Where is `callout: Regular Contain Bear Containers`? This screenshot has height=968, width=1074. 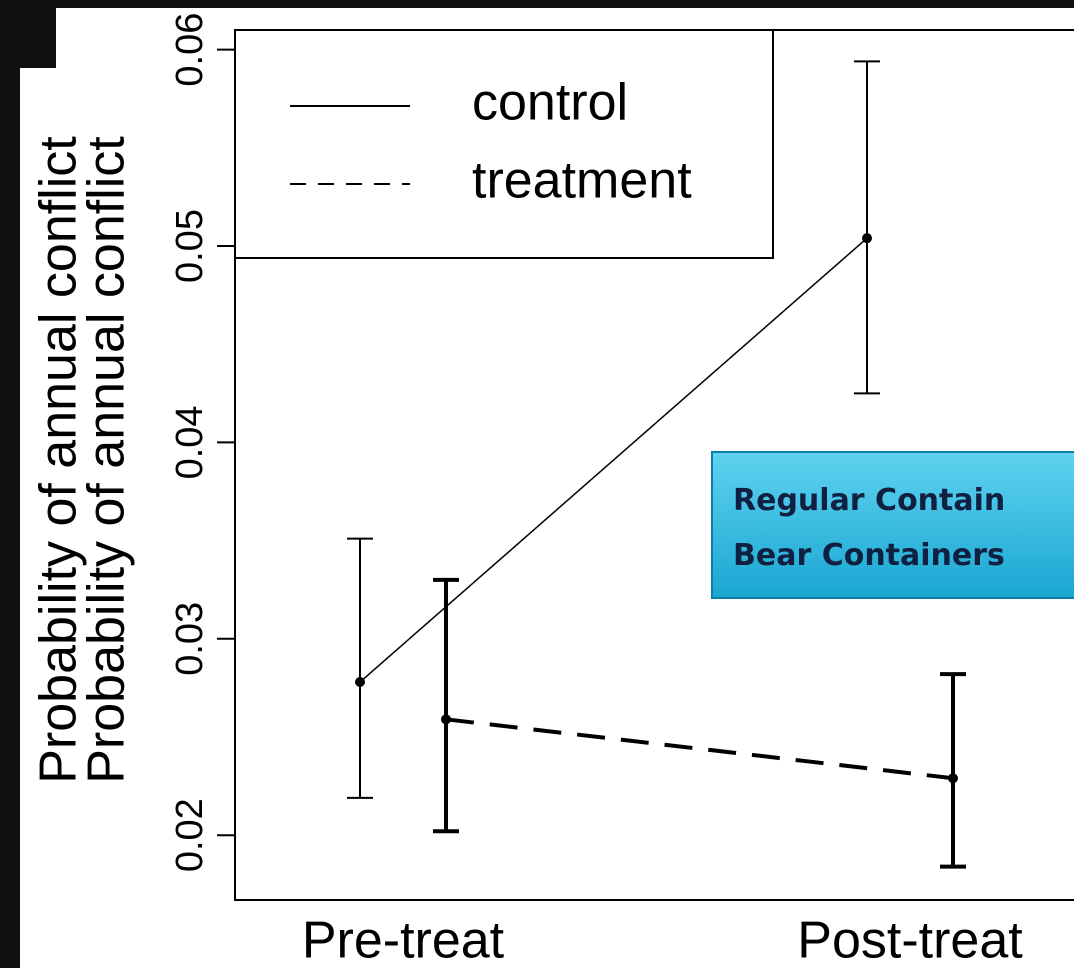 callout: Regular Contain Bear Containers is located at coordinates (892, 525).